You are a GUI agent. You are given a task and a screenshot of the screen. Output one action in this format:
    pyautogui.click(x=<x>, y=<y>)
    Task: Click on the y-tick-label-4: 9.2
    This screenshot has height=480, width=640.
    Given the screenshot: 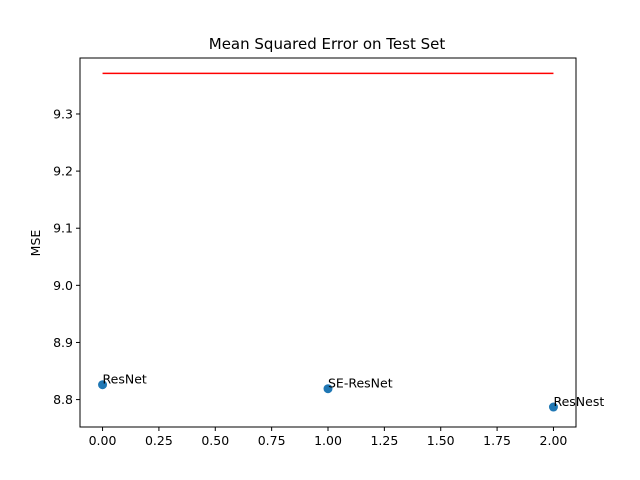 What is the action you would take?
    pyautogui.click(x=63, y=171)
    